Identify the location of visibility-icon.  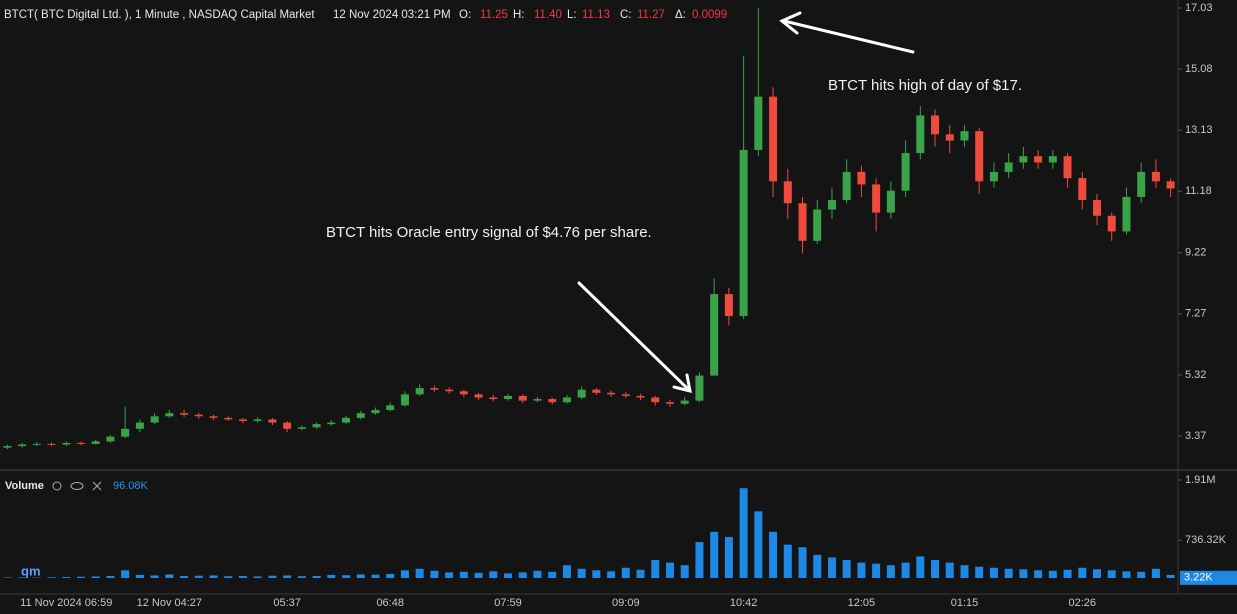
(77, 486).